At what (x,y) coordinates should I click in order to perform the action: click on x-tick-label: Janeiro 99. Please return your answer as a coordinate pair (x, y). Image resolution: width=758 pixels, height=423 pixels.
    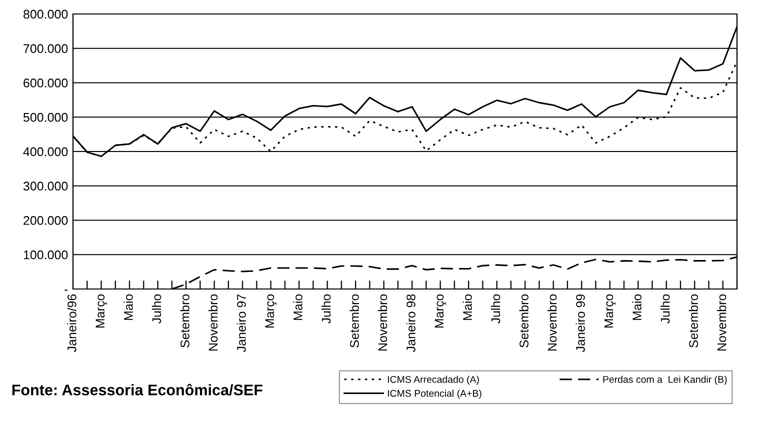
    Looking at the image, I should click on (580, 323).